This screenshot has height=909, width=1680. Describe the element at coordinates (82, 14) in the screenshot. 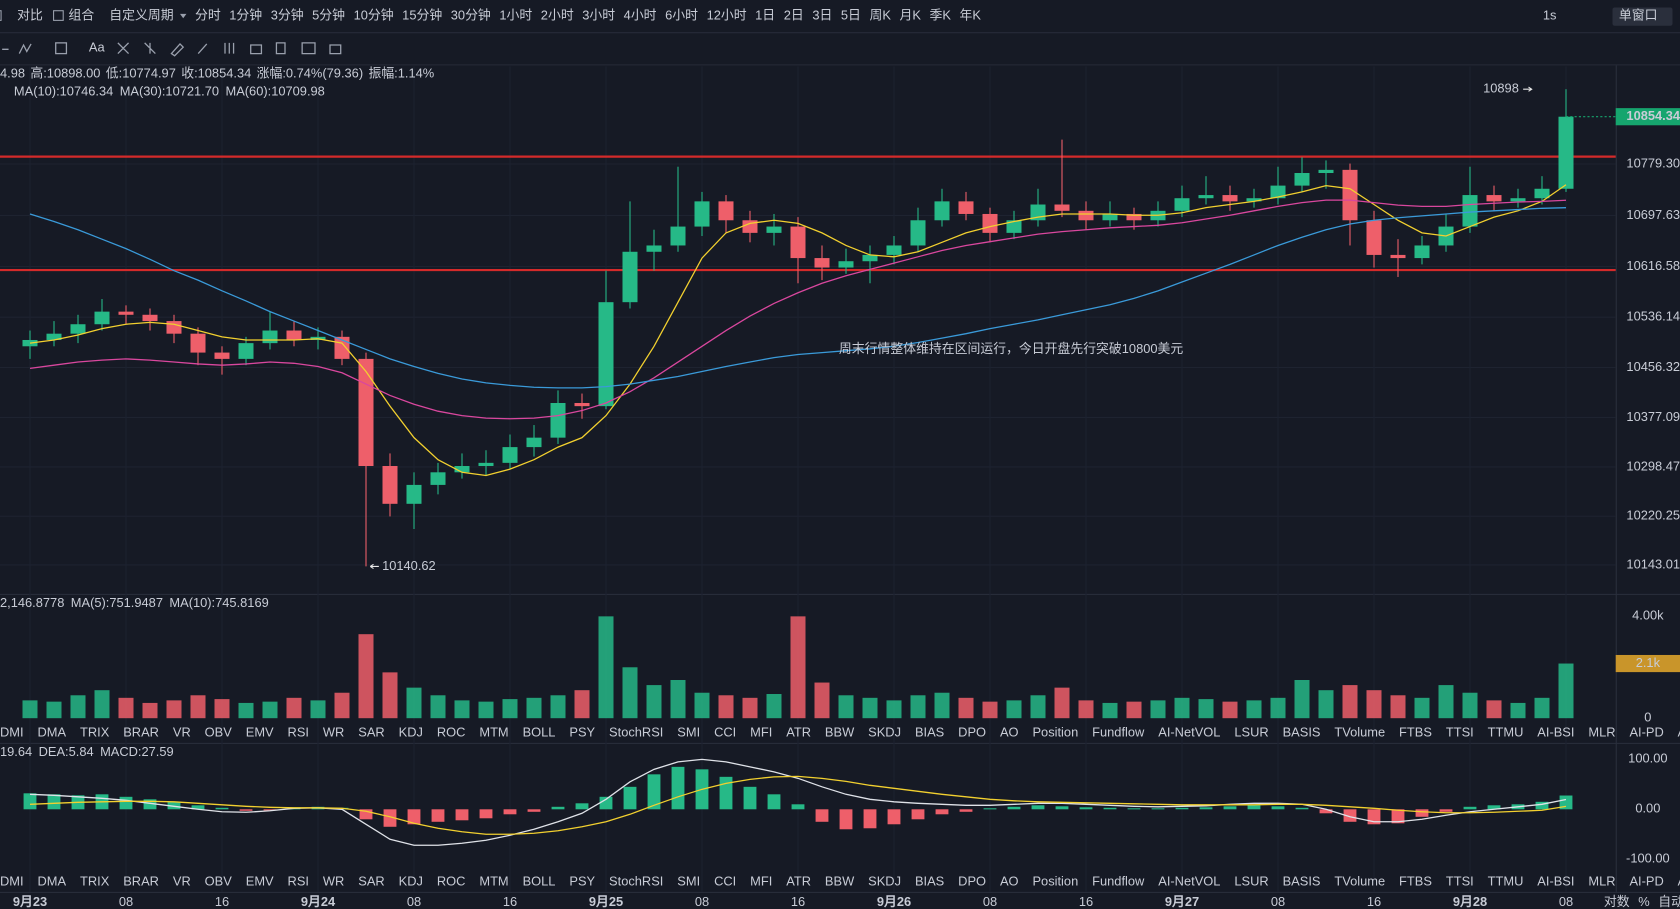

I see `toolbar-button: 组合` at that location.